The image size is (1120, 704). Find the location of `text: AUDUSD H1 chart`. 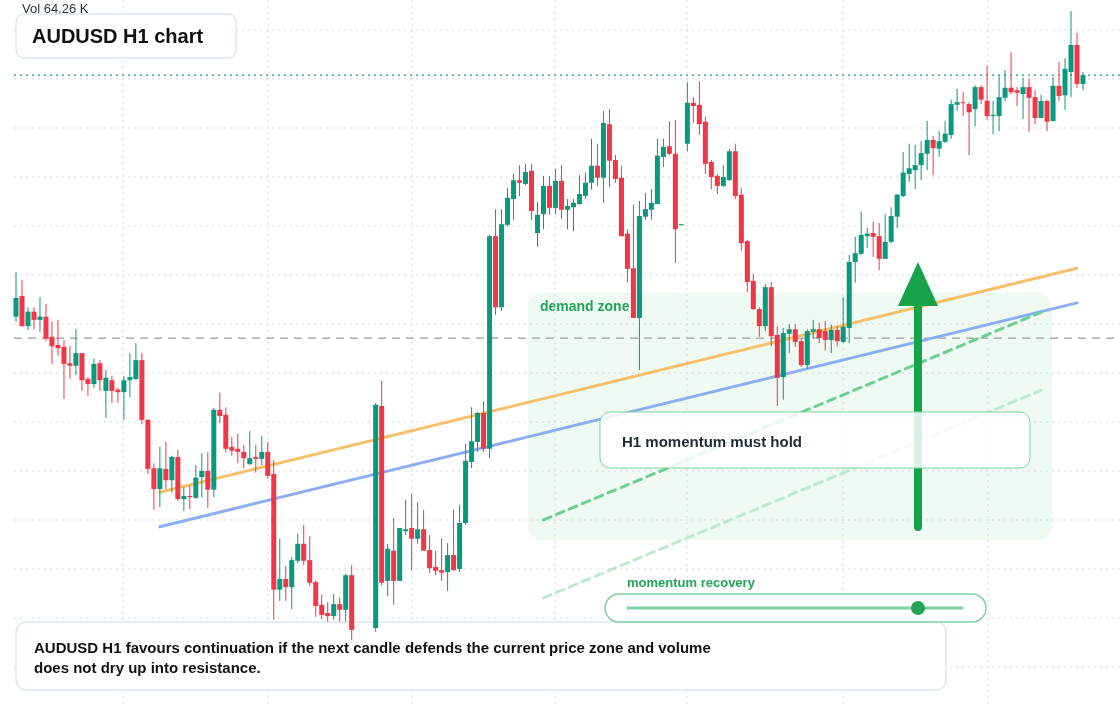

text: AUDUSD H1 chart is located at coordinates (118, 36).